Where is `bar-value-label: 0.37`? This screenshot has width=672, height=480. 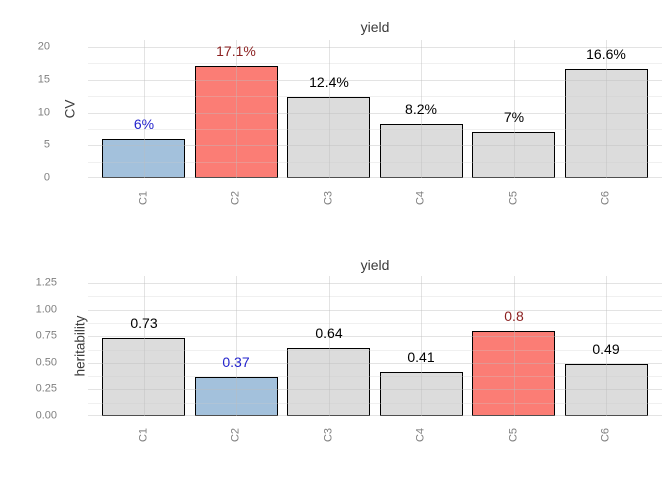 bar-value-label: 0.37 is located at coordinates (236, 362).